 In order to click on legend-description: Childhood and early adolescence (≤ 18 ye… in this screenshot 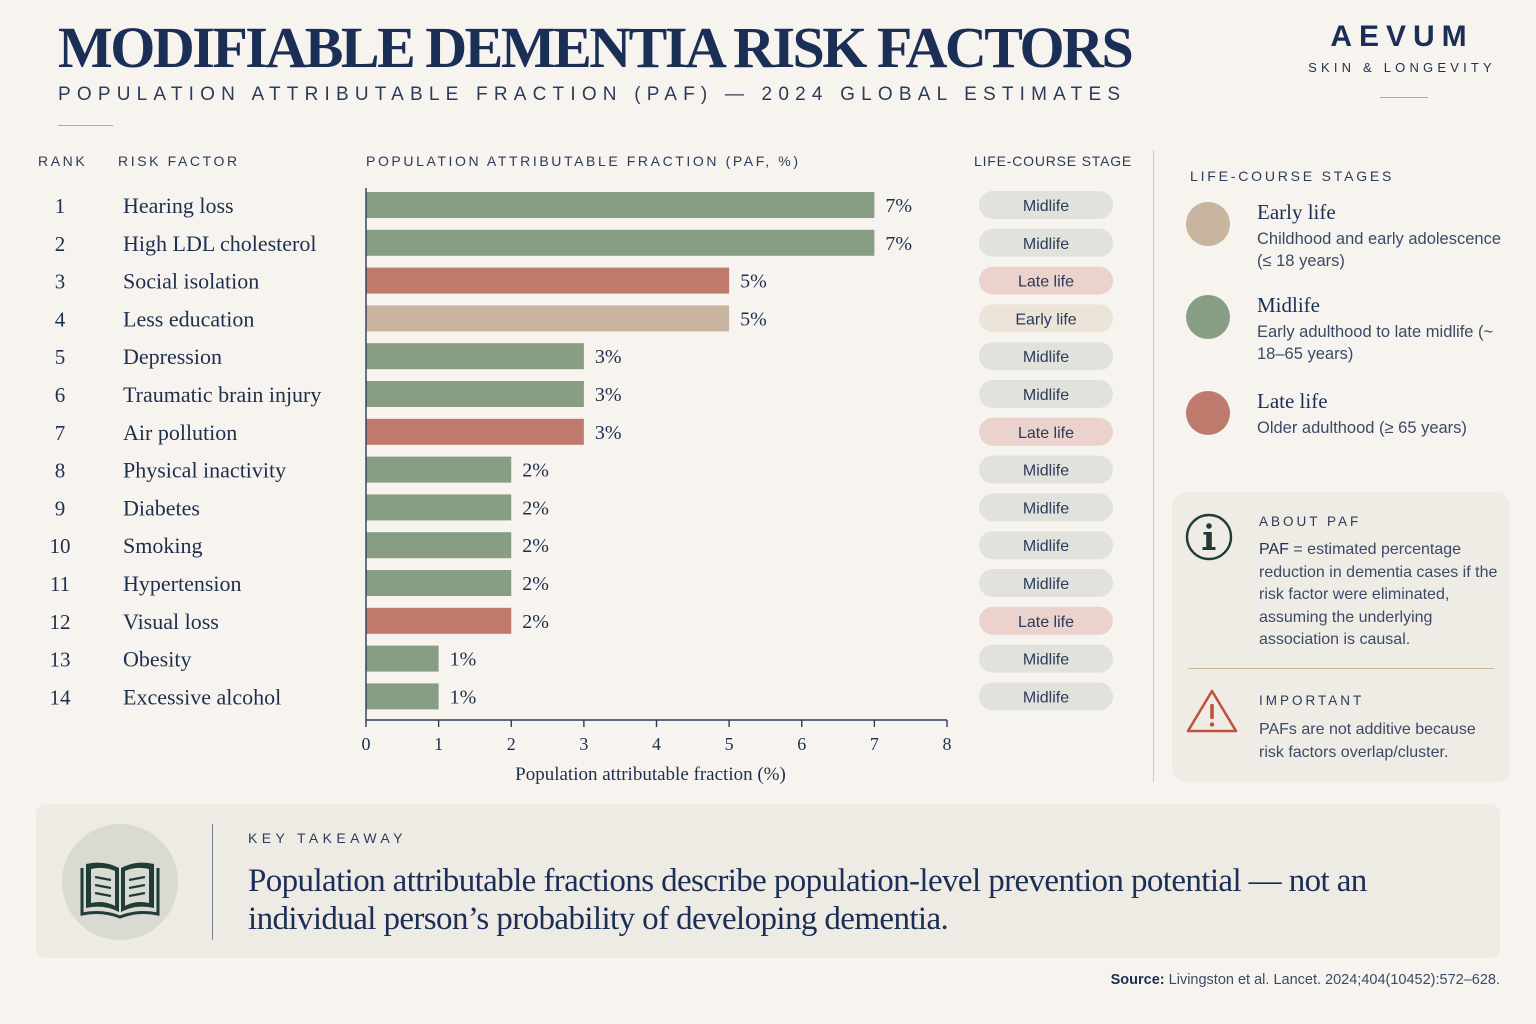, I will do `click(1379, 250)`.